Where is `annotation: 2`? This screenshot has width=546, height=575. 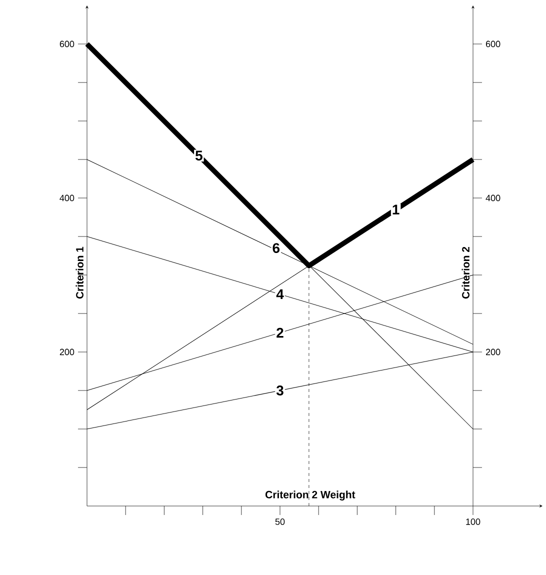
annotation: 2 is located at coordinates (280, 333).